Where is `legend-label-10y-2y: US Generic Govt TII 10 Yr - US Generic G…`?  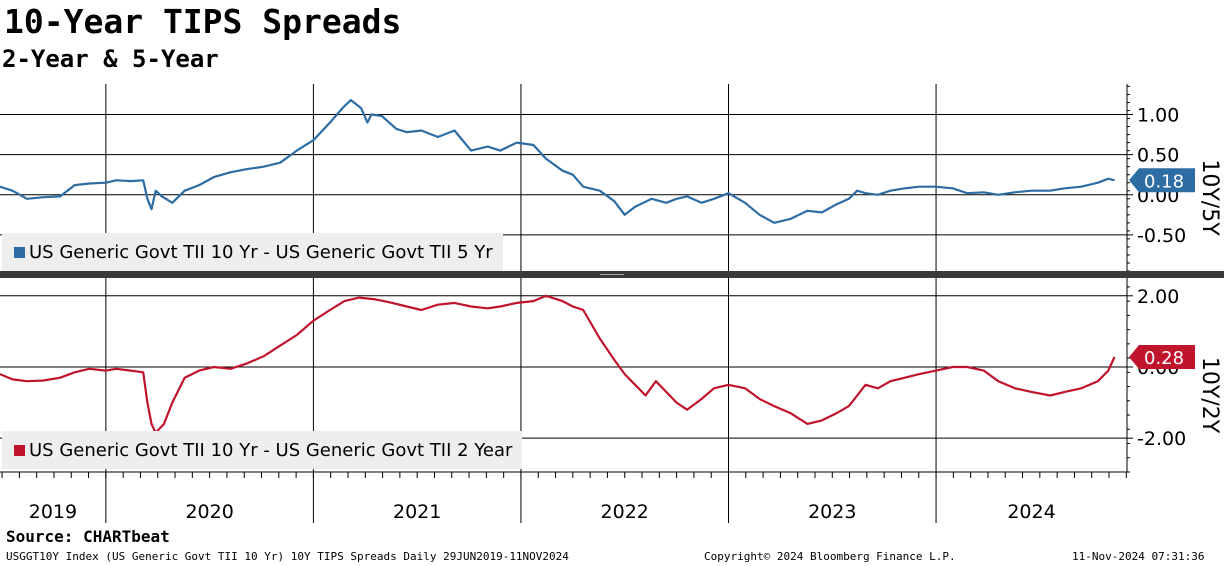
legend-label-10y-2y: US Generic Govt TII 10 Yr - US Generic G… is located at coordinates (271, 450).